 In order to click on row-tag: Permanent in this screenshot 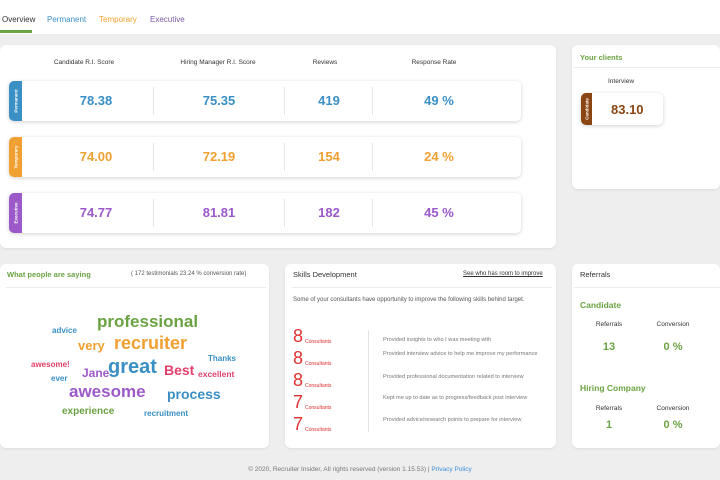, I will do `click(15, 101)`.